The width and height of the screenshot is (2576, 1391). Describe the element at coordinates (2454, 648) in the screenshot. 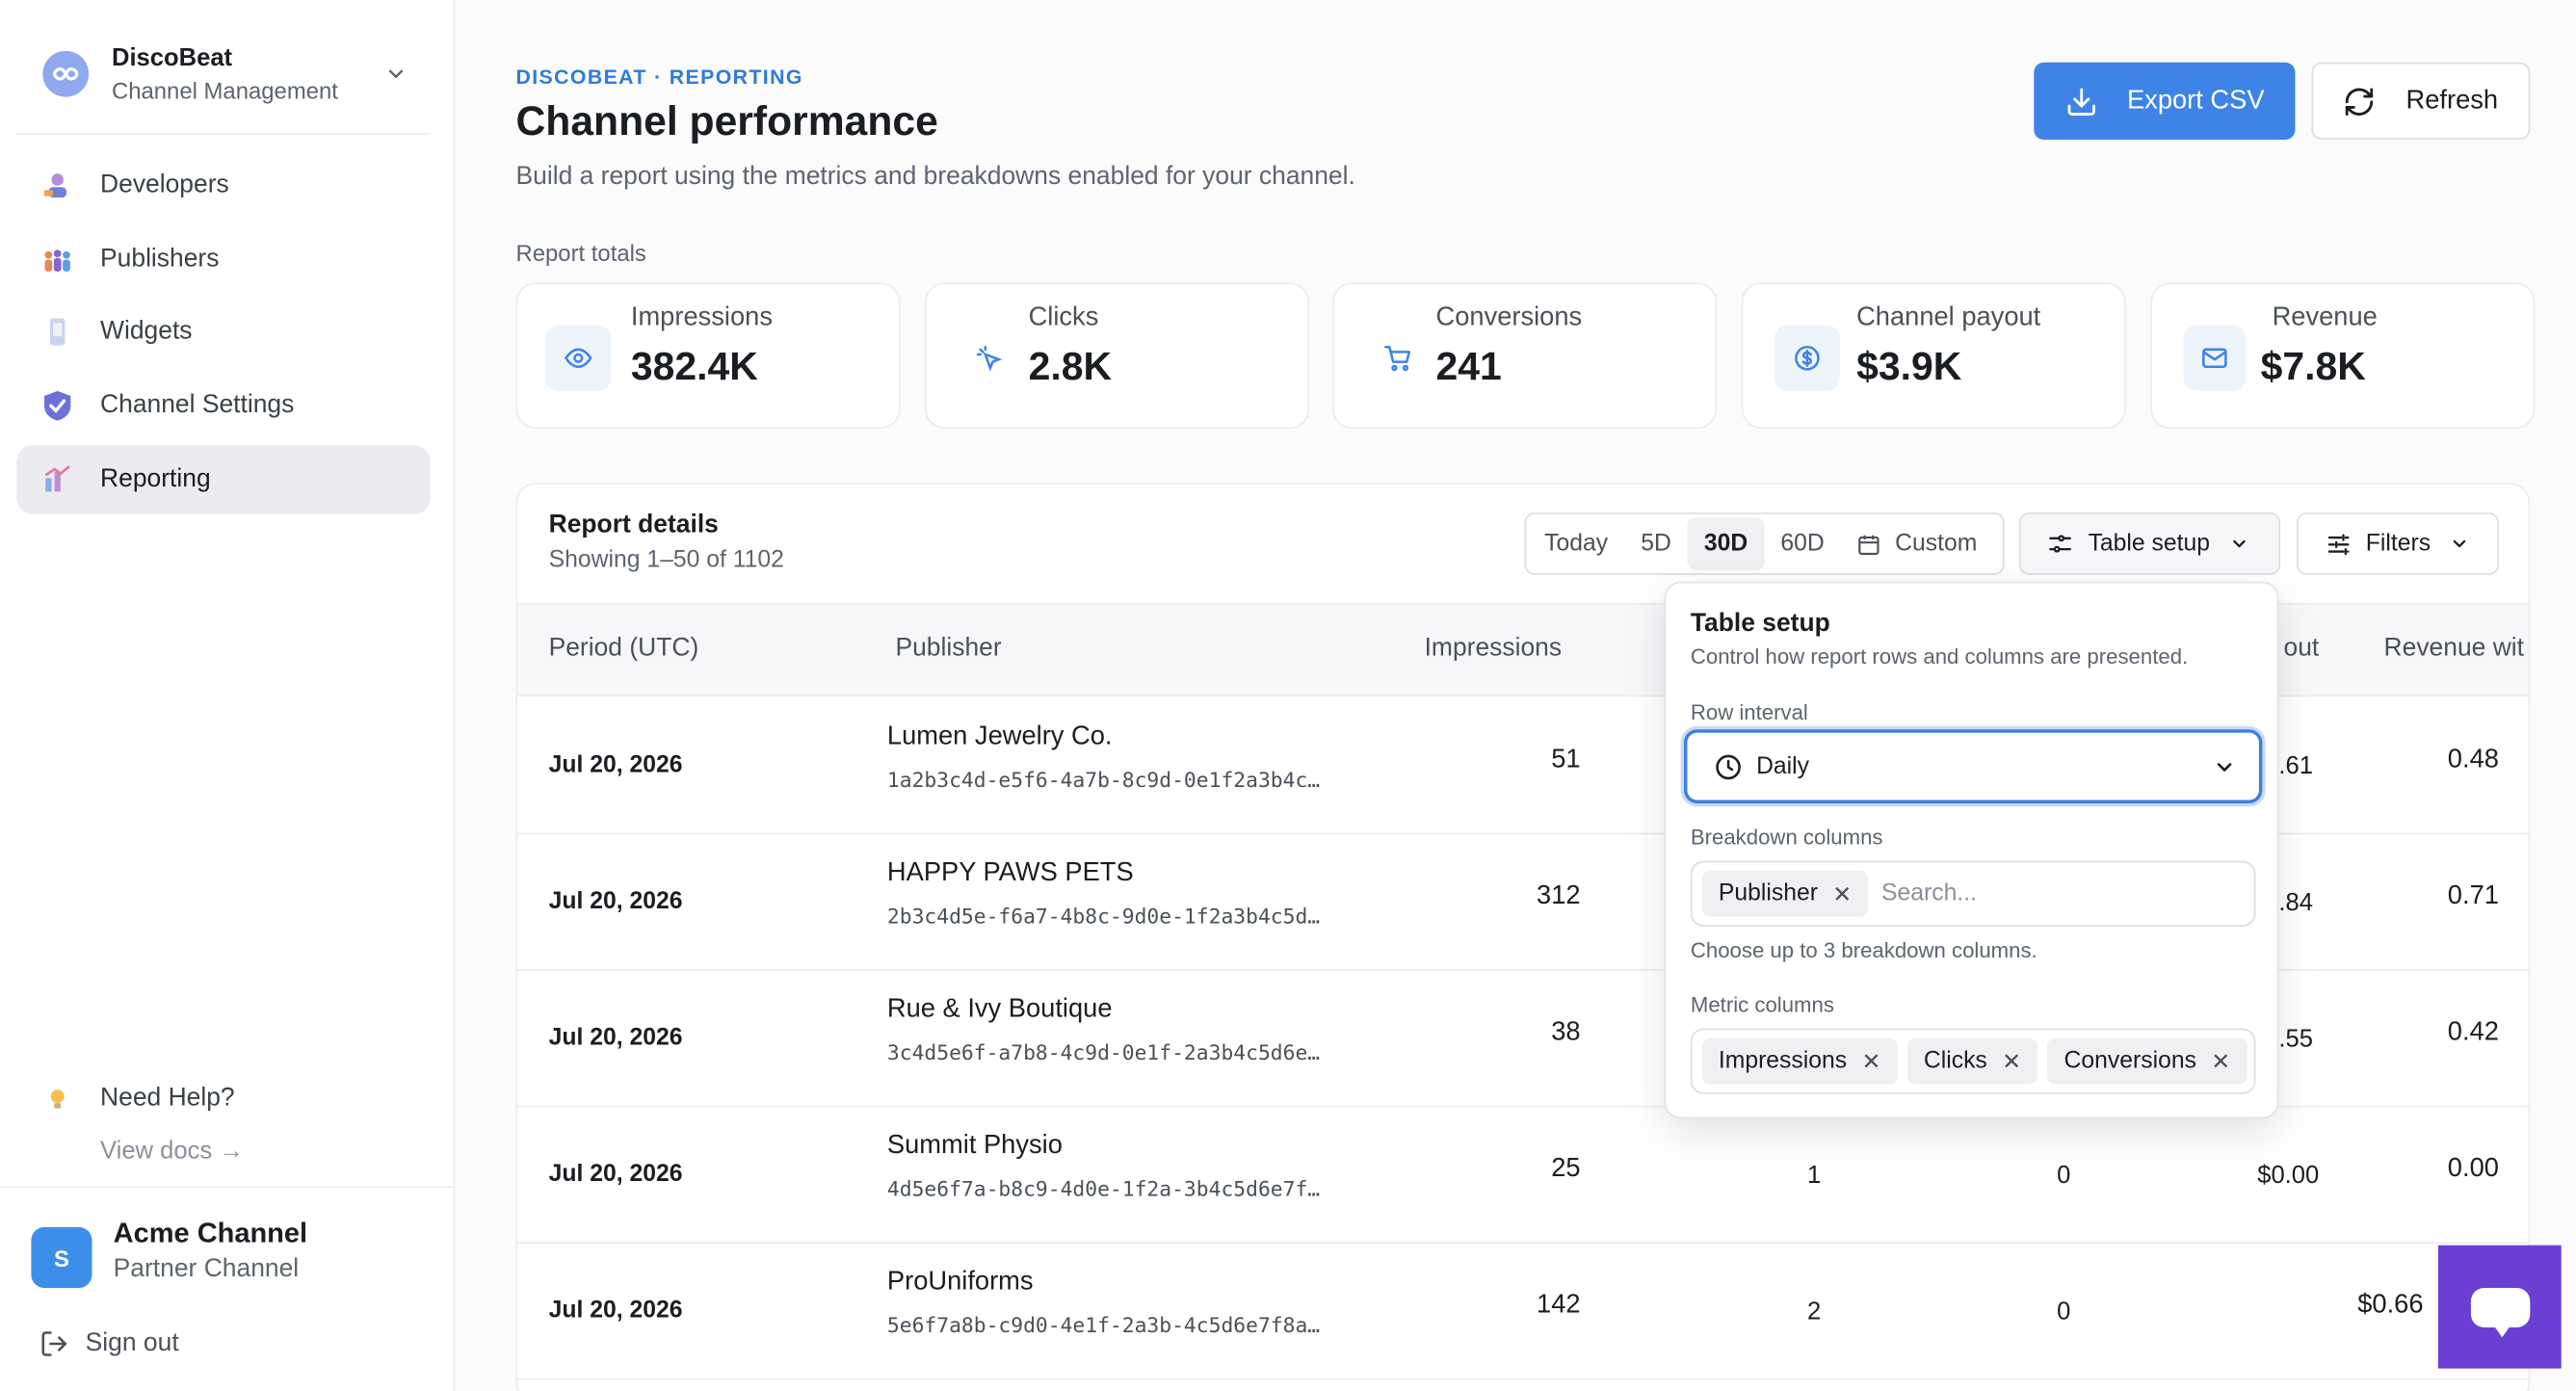

I see `column-header-revenue: Revenue wit` at that location.